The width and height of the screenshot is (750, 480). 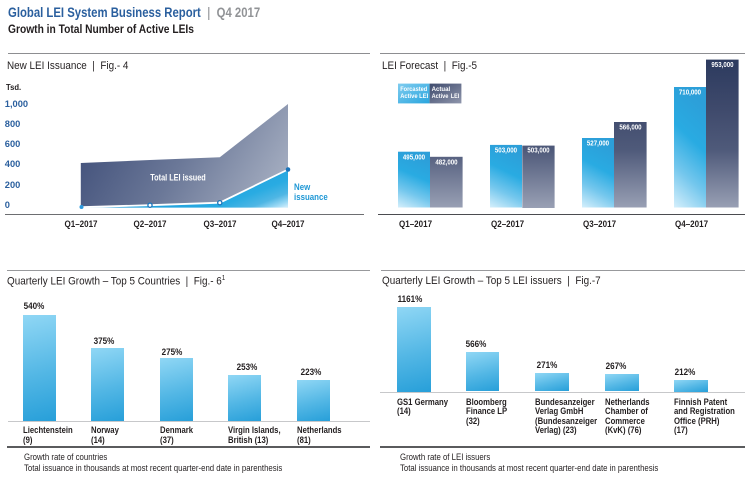 What do you see at coordinates (690, 92) in the screenshot?
I see `svg-text: 710,000` at bounding box center [690, 92].